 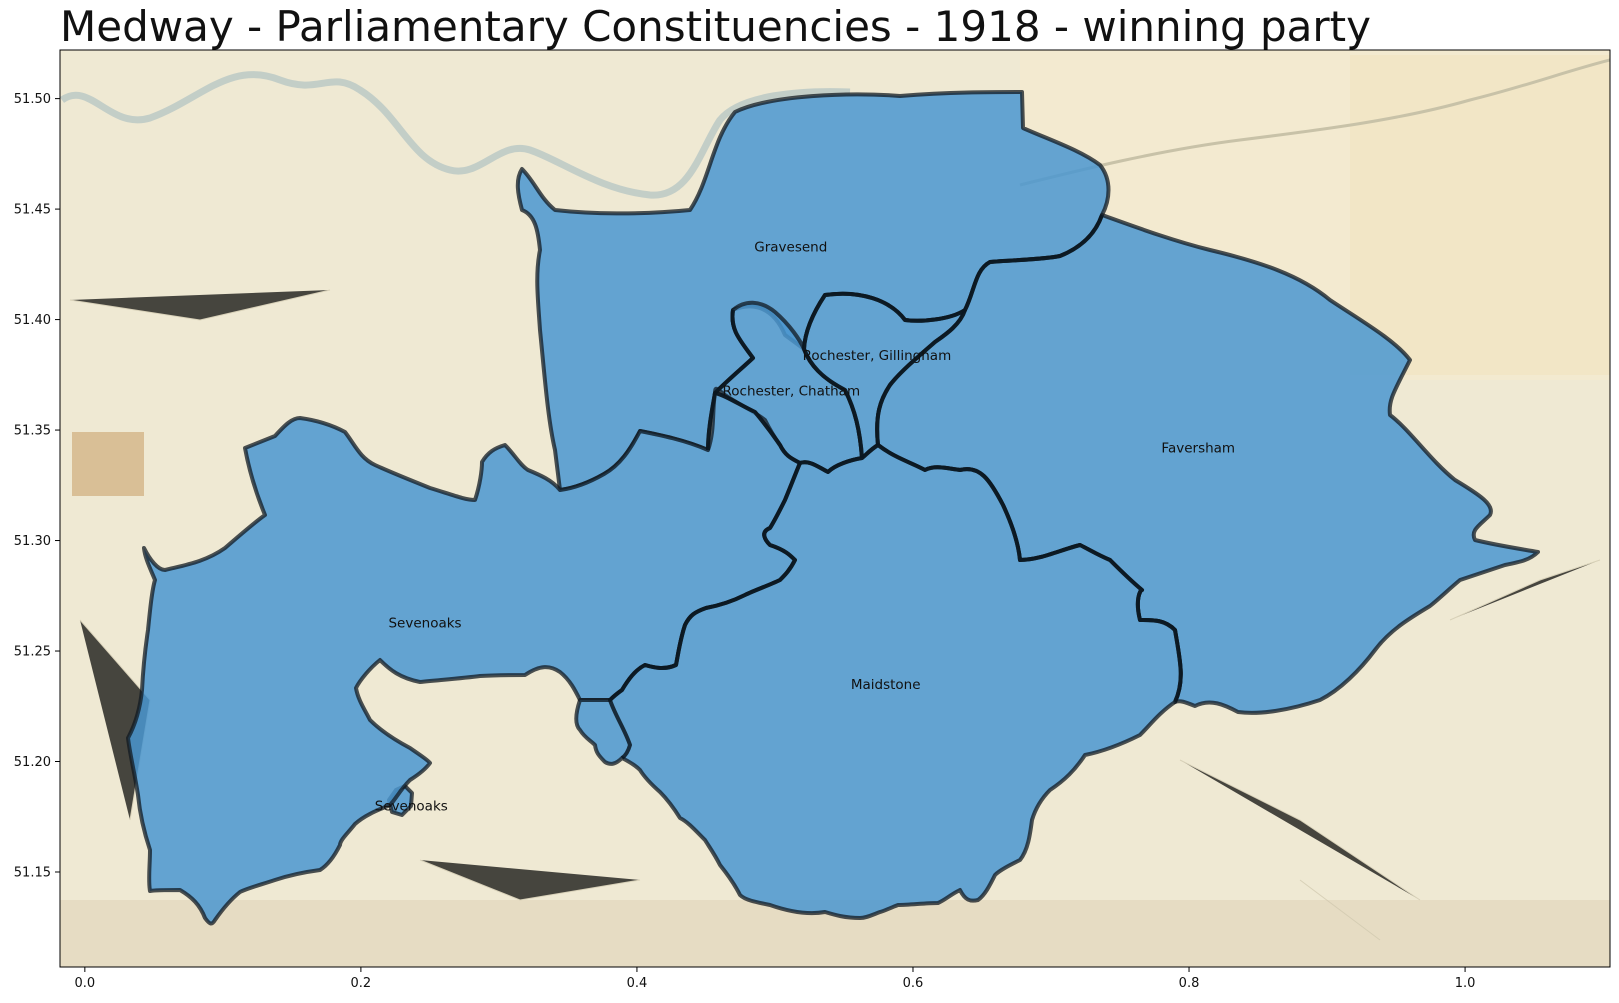 What do you see at coordinates (705, 611) in the screenshot?
I see `border-maidstone-sevenoaks` at bounding box center [705, 611].